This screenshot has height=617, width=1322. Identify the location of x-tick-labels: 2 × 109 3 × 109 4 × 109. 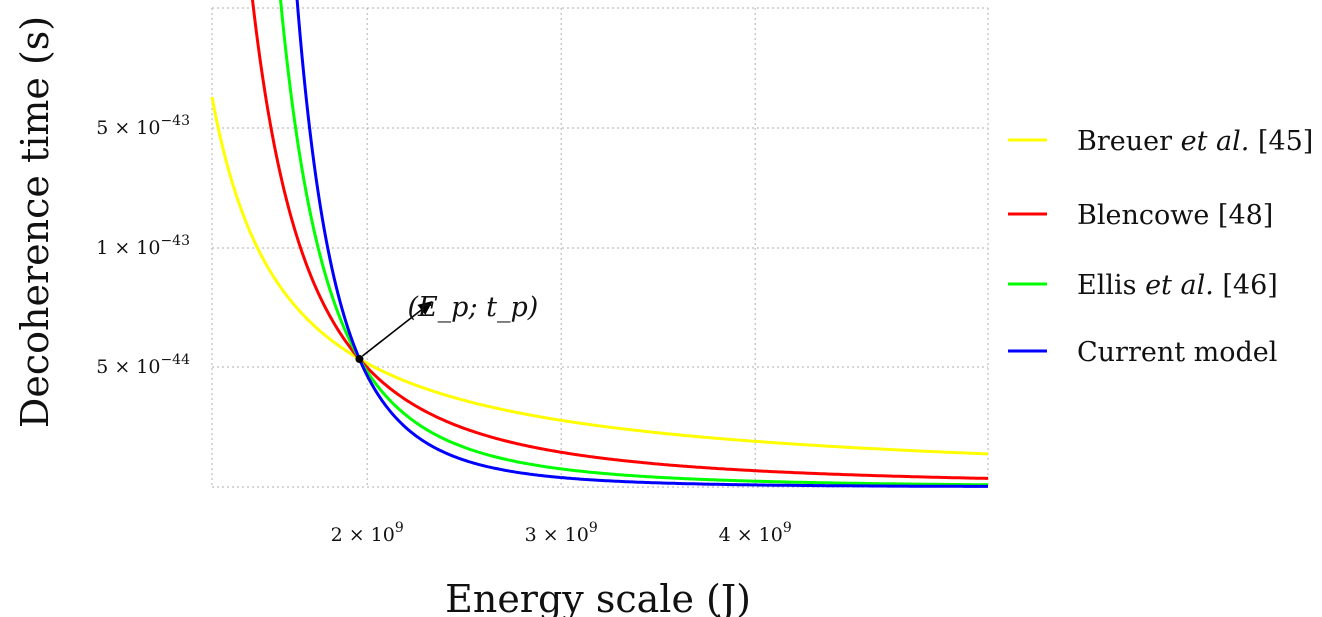
(561, 533).